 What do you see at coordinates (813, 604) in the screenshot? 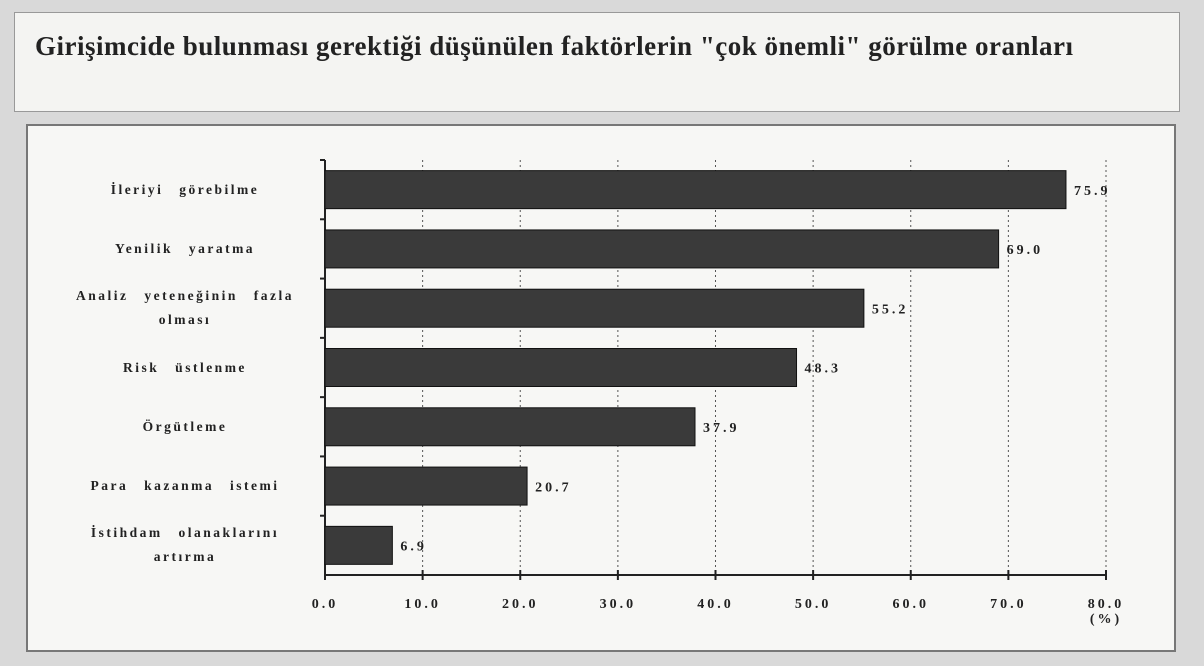
I see `x-tick-label: 50.0` at bounding box center [813, 604].